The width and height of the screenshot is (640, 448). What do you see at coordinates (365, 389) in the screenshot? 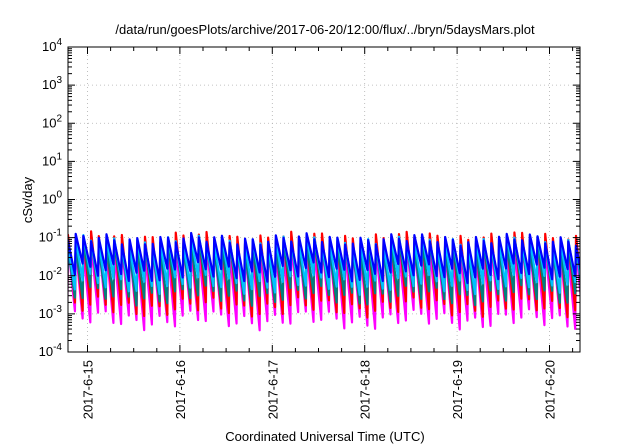
I see `x-tick-label: 2017-6-18` at bounding box center [365, 389].